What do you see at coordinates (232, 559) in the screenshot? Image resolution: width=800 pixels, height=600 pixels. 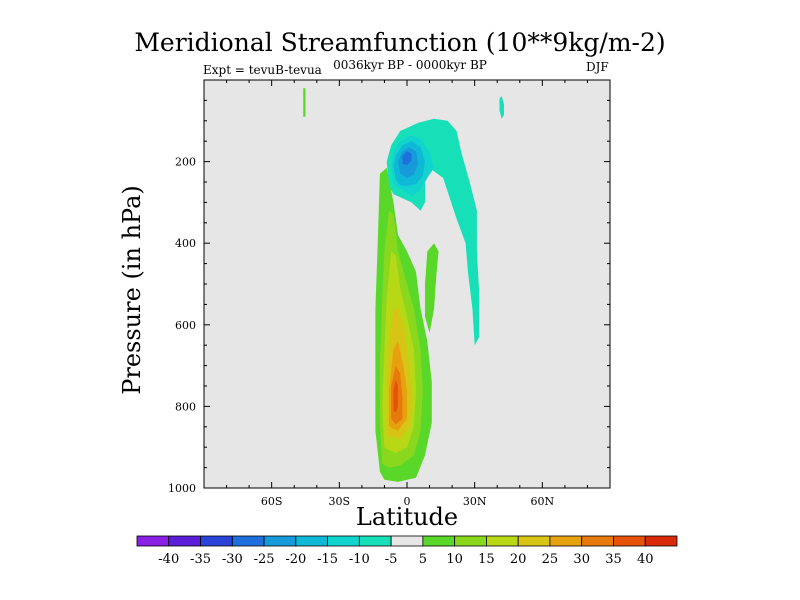 I see `colorbar-label: -30` at bounding box center [232, 559].